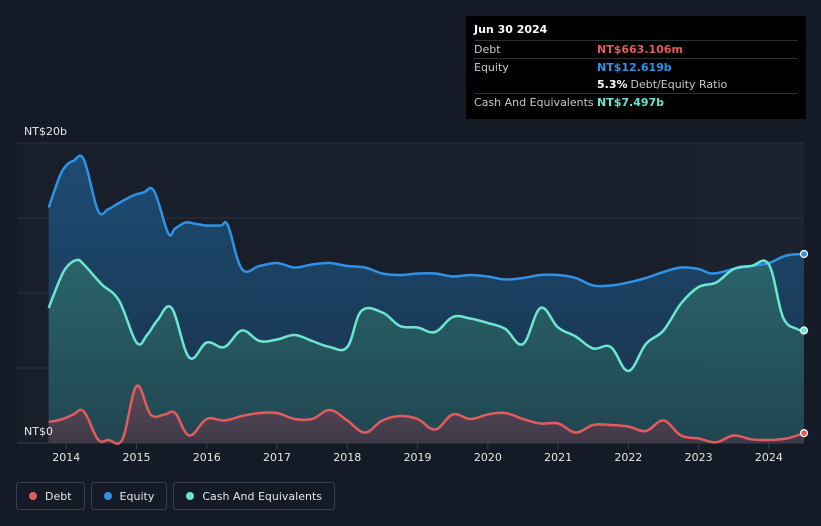 The image size is (821, 526). Describe the element at coordinates (679, 84) in the screenshot. I see `tooltip-ratio-label: Debt/Equity Ratio` at that location.